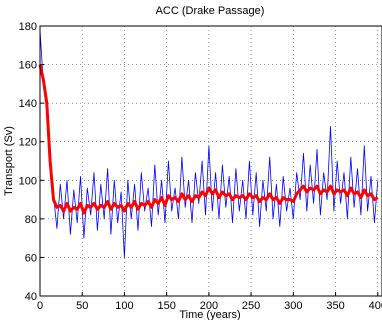 This screenshot has width=382, height=320. Describe the element at coordinates (31, 258) in the screenshot. I see `y-tick-label: 60` at that location.